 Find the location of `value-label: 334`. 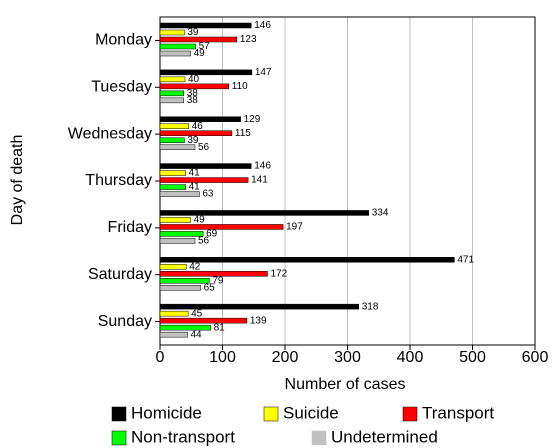

value-label: 334 is located at coordinates (380, 213).